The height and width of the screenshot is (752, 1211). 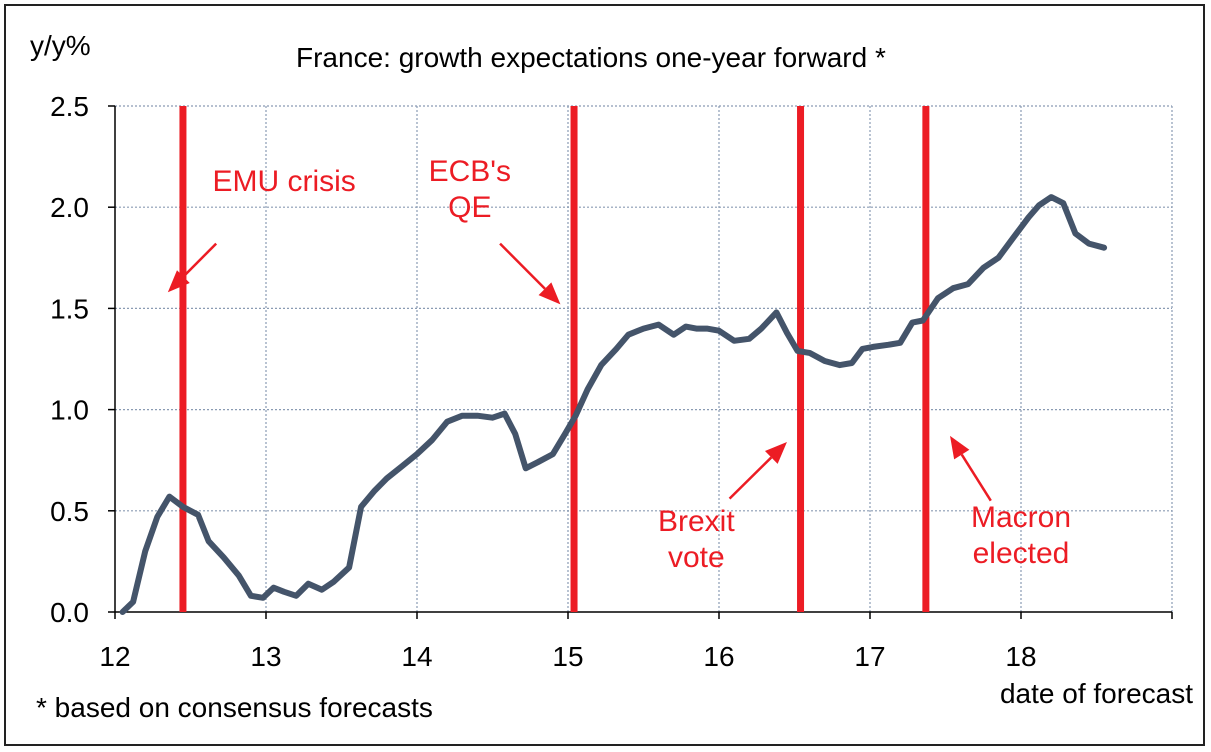 What do you see at coordinates (1096, 693) in the screenshot?
I see `x-axis-label: date of forecast` at bounding box center [1096, 693].